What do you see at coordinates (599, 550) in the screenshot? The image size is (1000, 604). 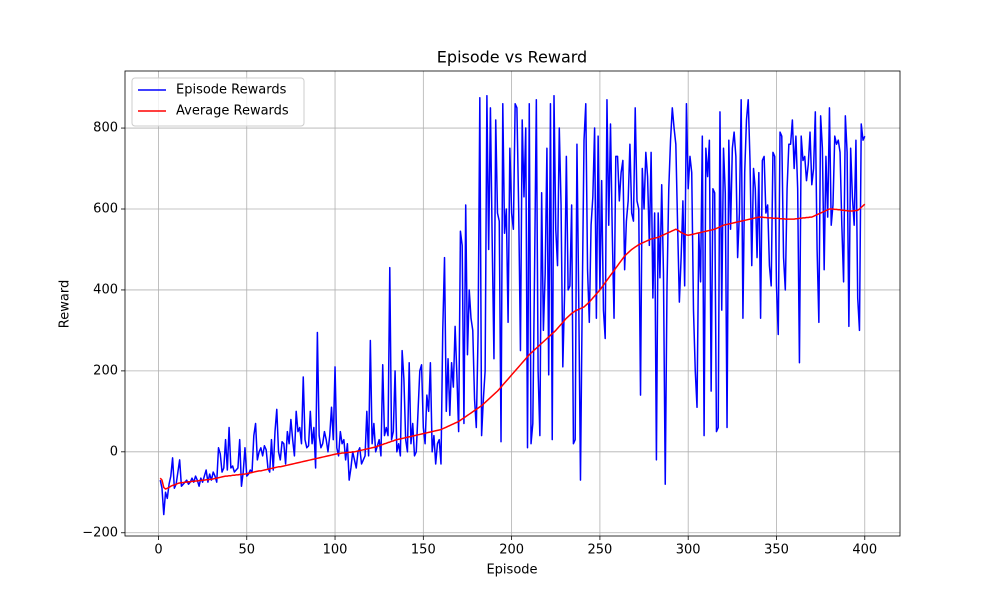 I see `x-tick-label: 250` at bounding box center [599, 550].